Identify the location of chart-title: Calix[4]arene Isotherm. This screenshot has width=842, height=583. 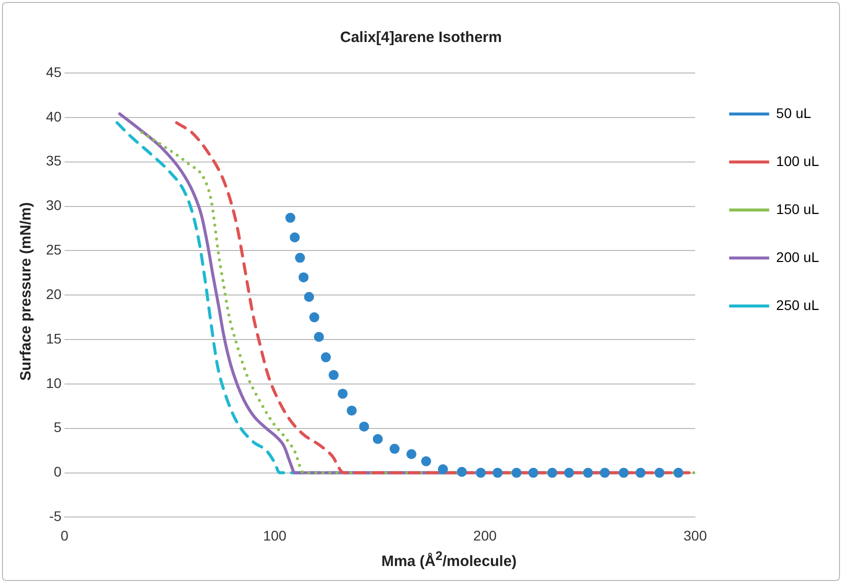
(421, 37).